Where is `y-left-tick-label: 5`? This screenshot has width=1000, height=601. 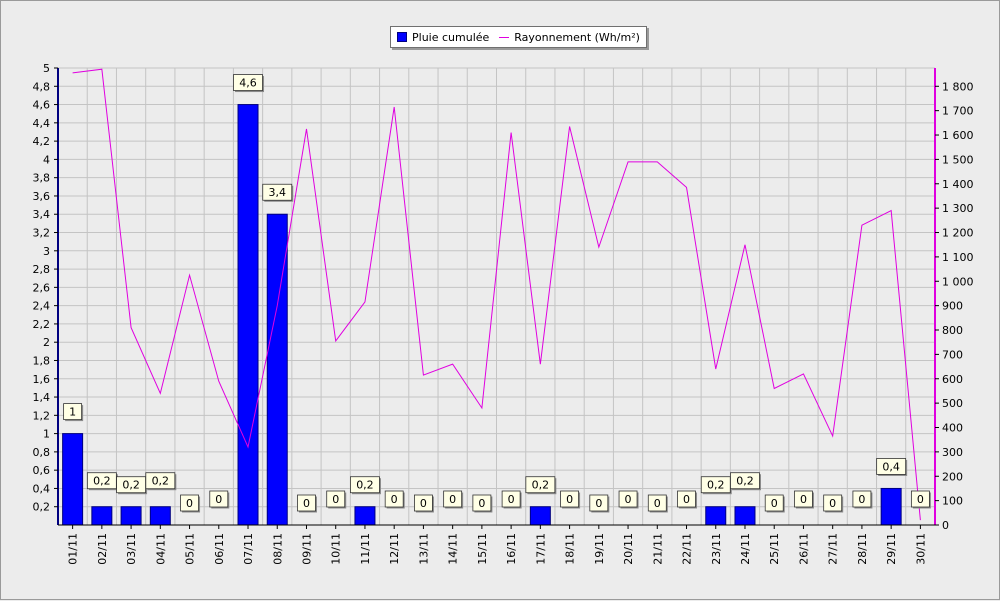
y-left-tick-label: 5 is located at coordinates (46, 68).